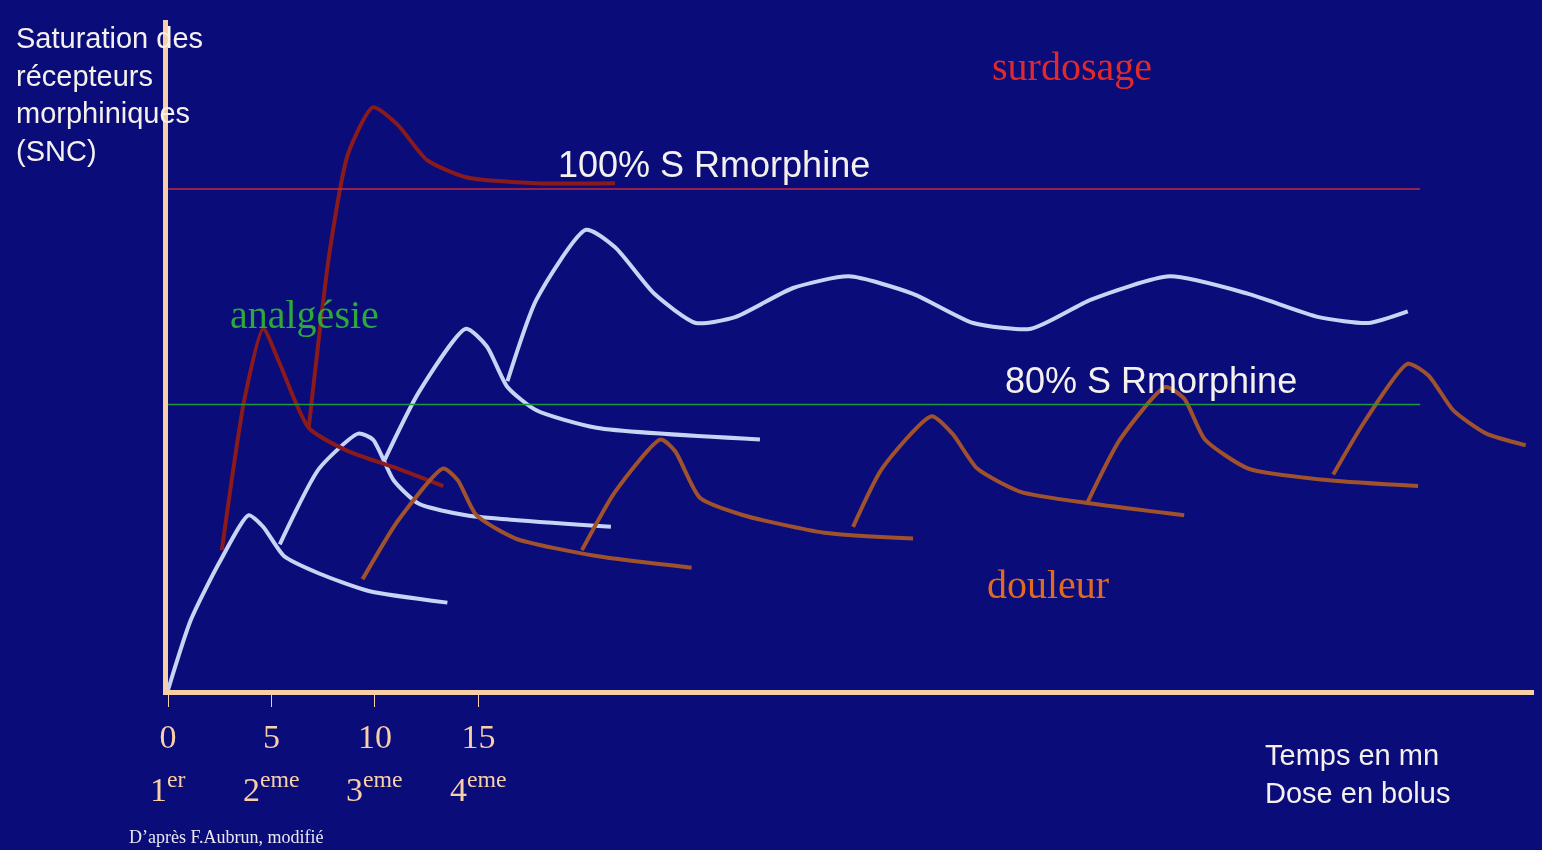 This screenshot has width=1542, height=850. I want to click on x-tick-label: 15, so click(478, 736).